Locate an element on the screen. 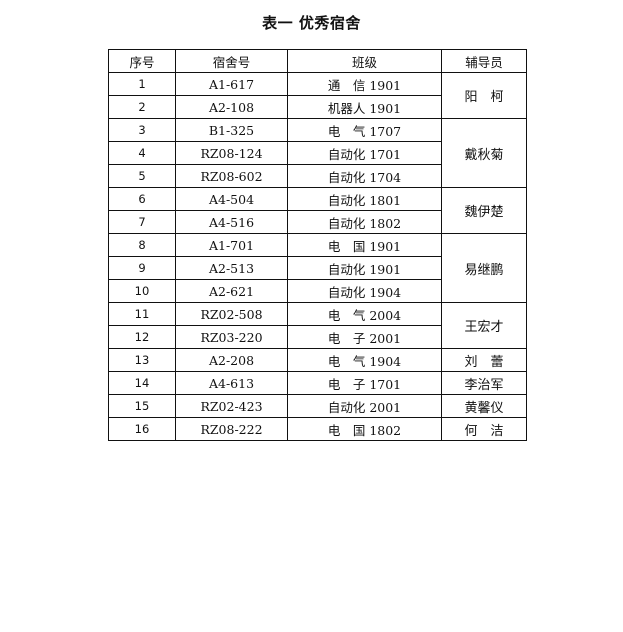 This screenshot has height=632, width=623. table-row: 13 A2-208 电 气 1904 刘 蕾 is located at coordinates (317, 360).